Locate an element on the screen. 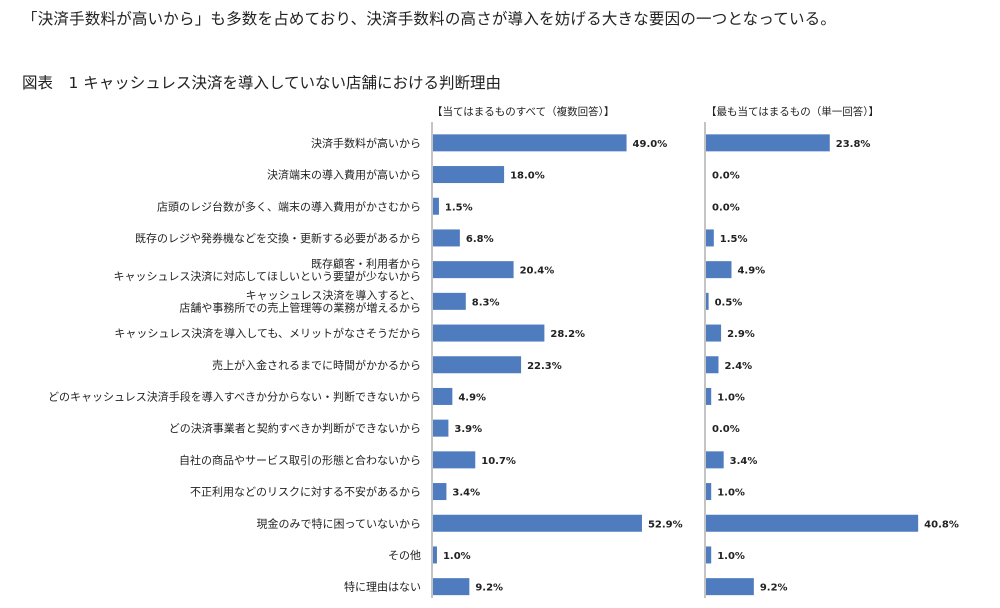 This screenshot has width=1000, height=608. category-label: 店頭のレジ台数が多く、端末の導入費用がかさむから is located at coordinates (289, 206).